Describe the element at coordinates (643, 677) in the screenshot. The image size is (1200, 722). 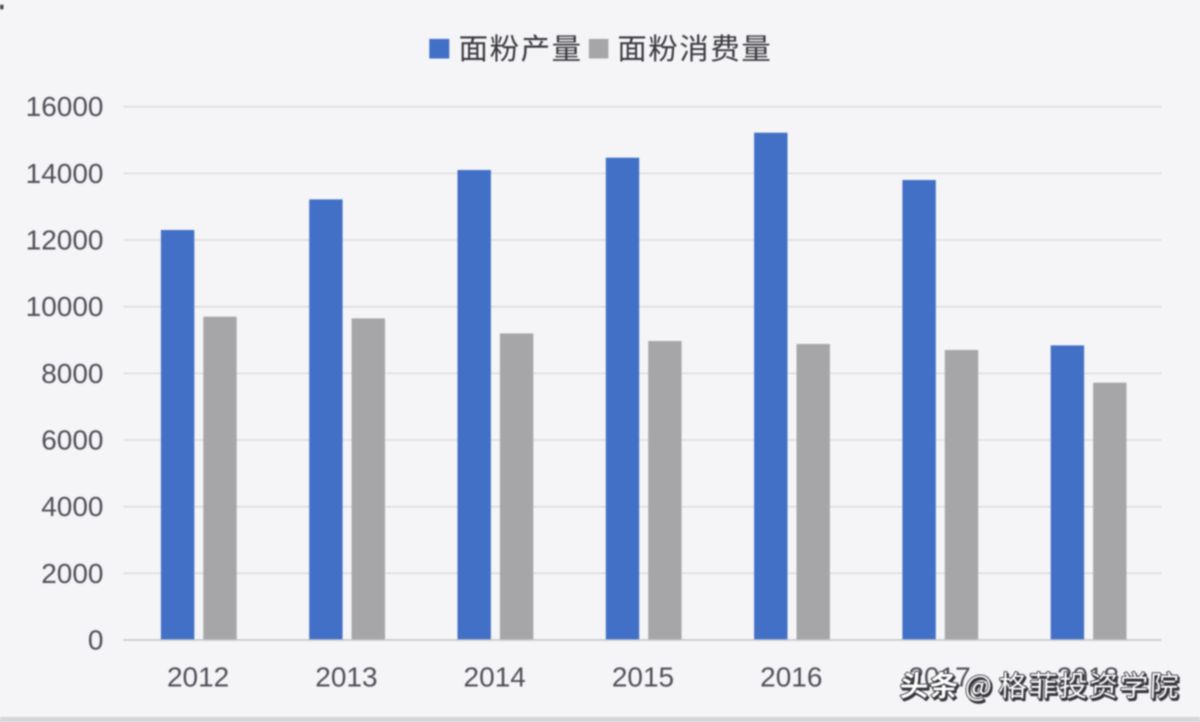
I see `svg-text: 2015` at that location.